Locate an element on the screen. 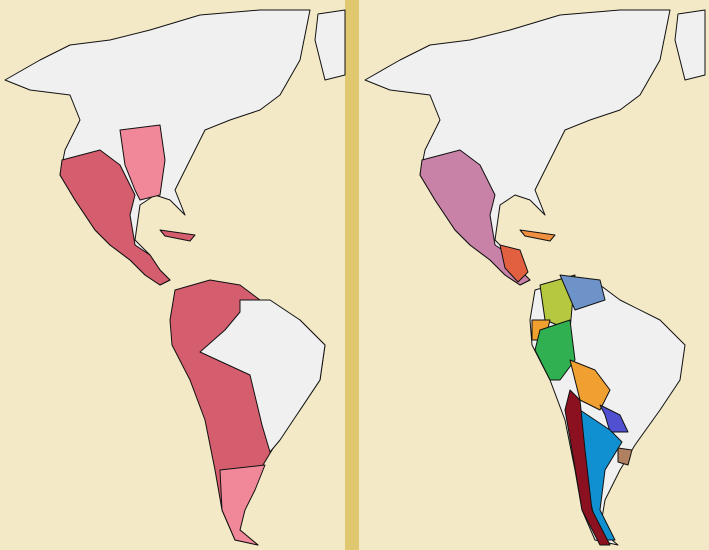  bolivia is located at coordinates (590, 385).